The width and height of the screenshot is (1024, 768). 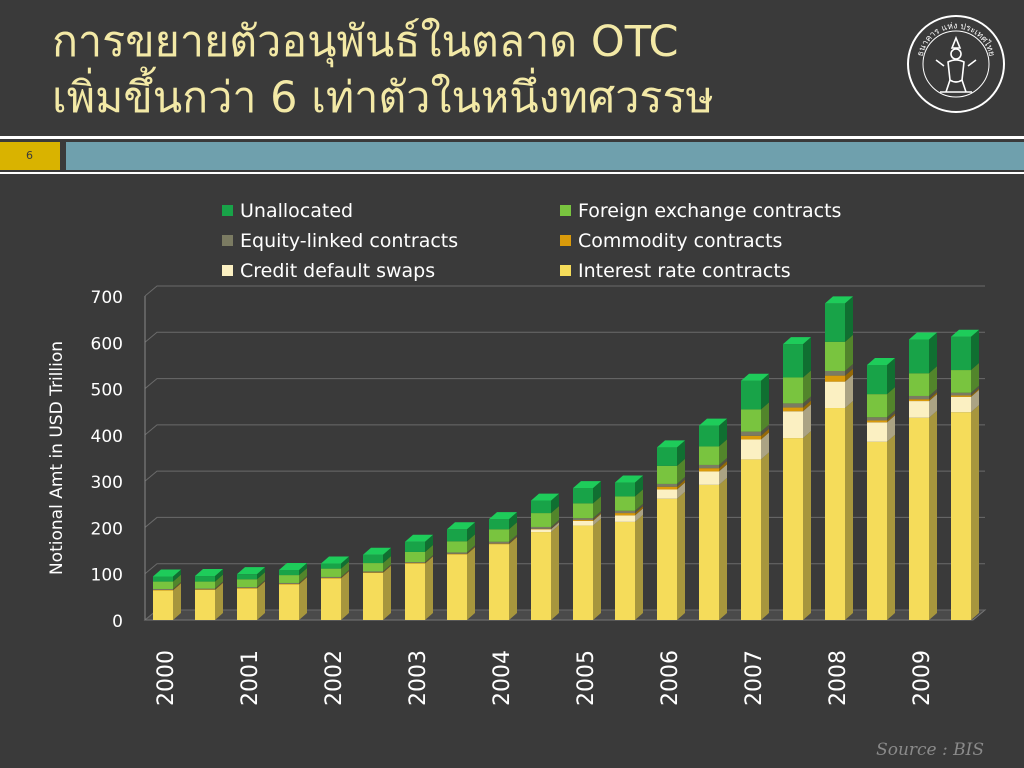 What do you see at coordinates (107, 391) in the screenshot?
I see `y-tick-label: 500` at bounding box center [107, 391].